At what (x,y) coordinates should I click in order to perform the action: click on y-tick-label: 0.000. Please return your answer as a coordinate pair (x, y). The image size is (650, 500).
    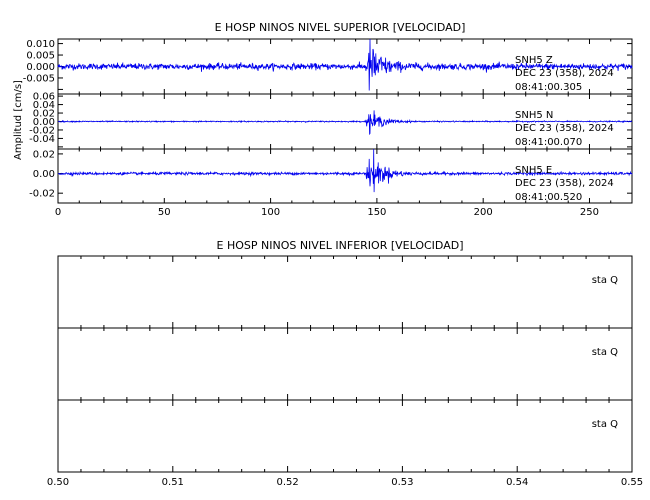
    Looking at the image, I should click on (40, 67).